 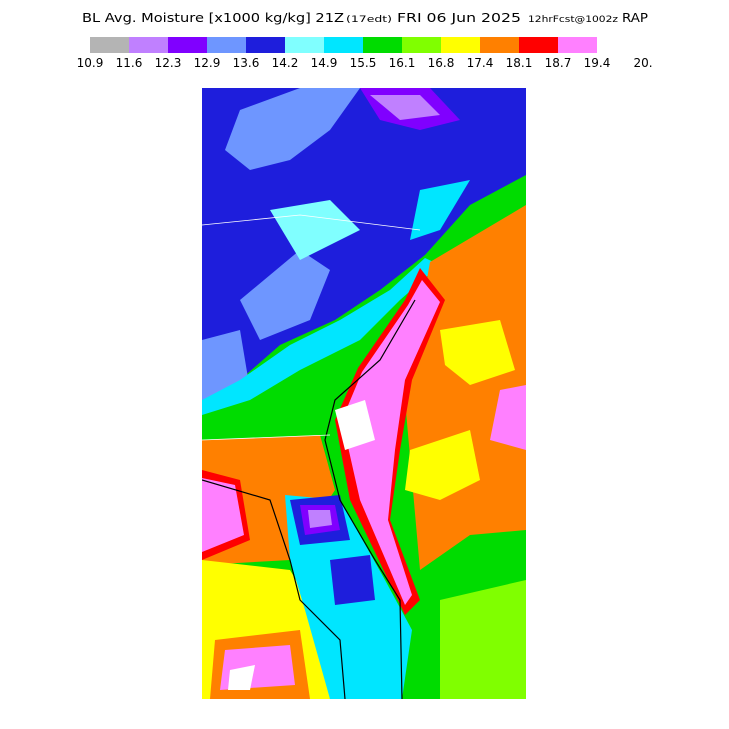 I want to click on legend-label: 10.9, so click(x=90, y=63).